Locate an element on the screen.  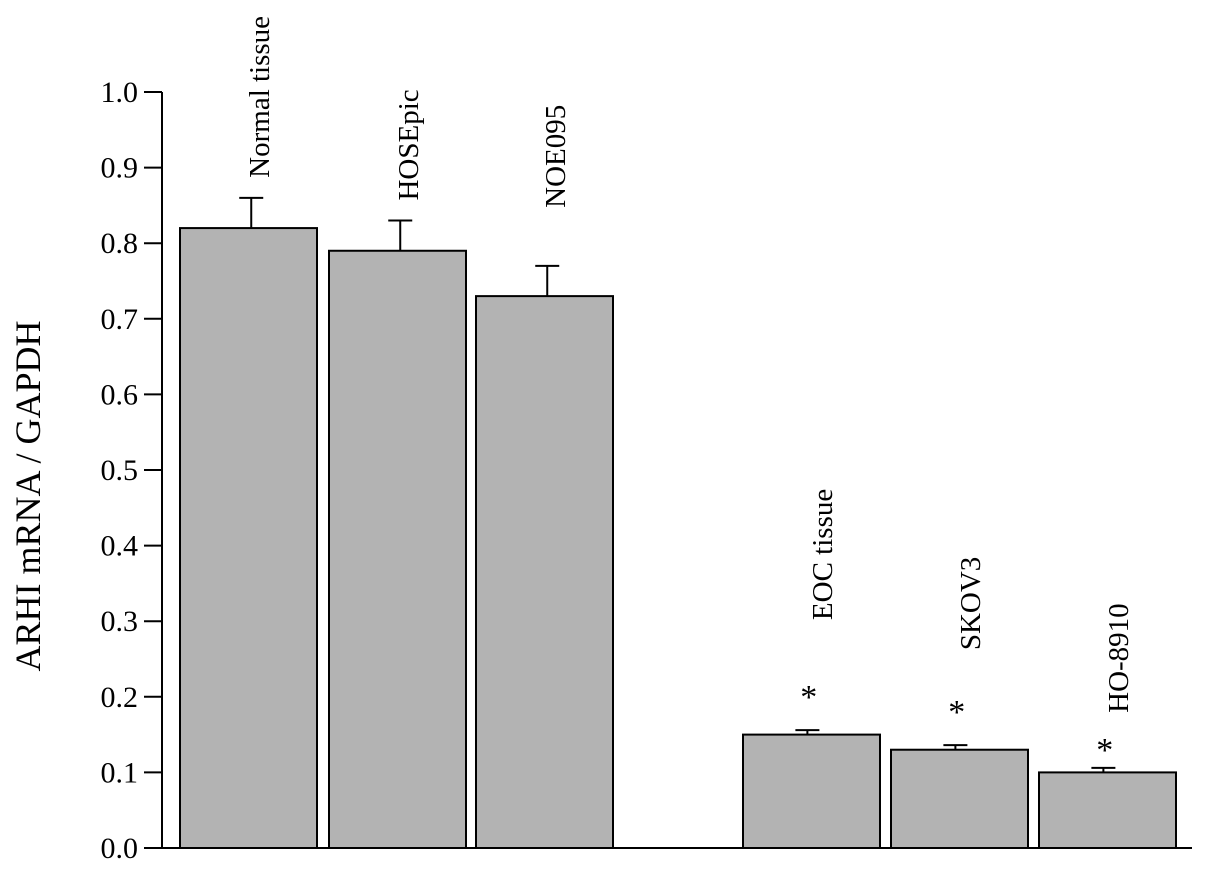
y-tick-label: 1.0 is located at coordinates (120, 92).